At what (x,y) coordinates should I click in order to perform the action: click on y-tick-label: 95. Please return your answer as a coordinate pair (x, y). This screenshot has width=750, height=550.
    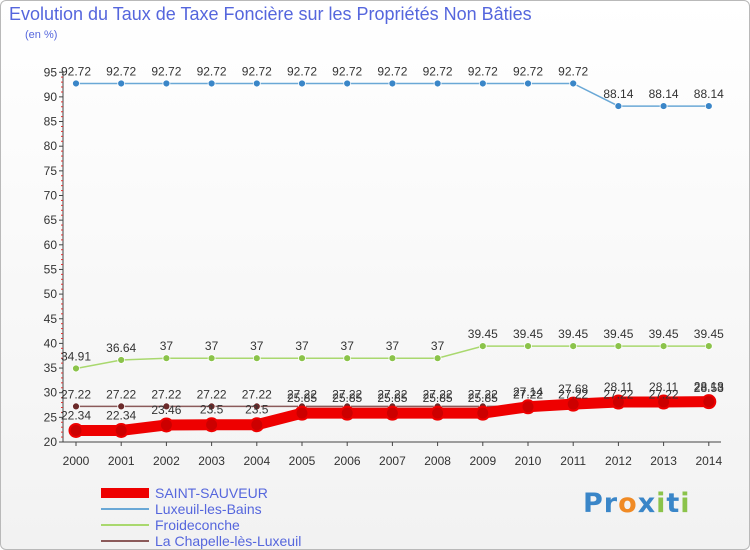
    Looking at the image, I should click on (51, 72).